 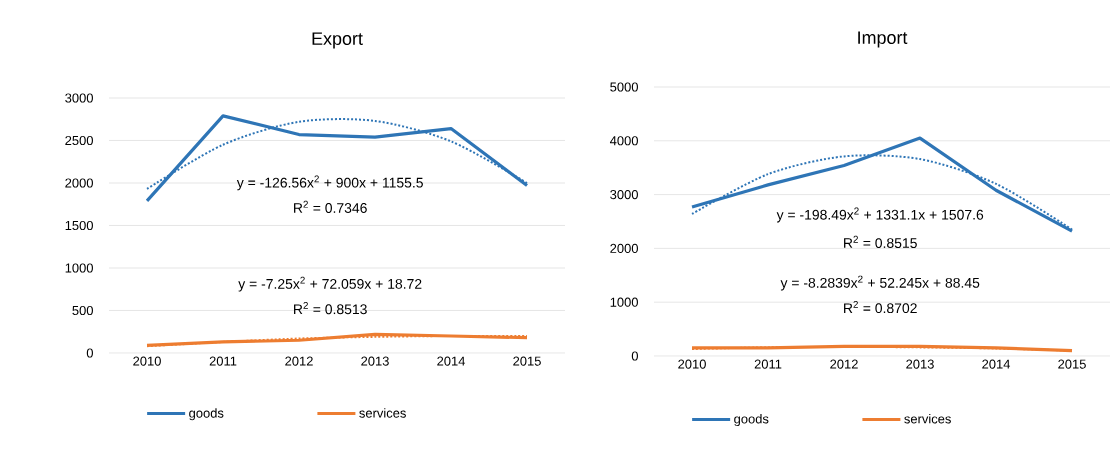 I want to click on annotation: y = -7.25x$^{2}$ + 72.059x + 18.72, so click(x=330, y=284).